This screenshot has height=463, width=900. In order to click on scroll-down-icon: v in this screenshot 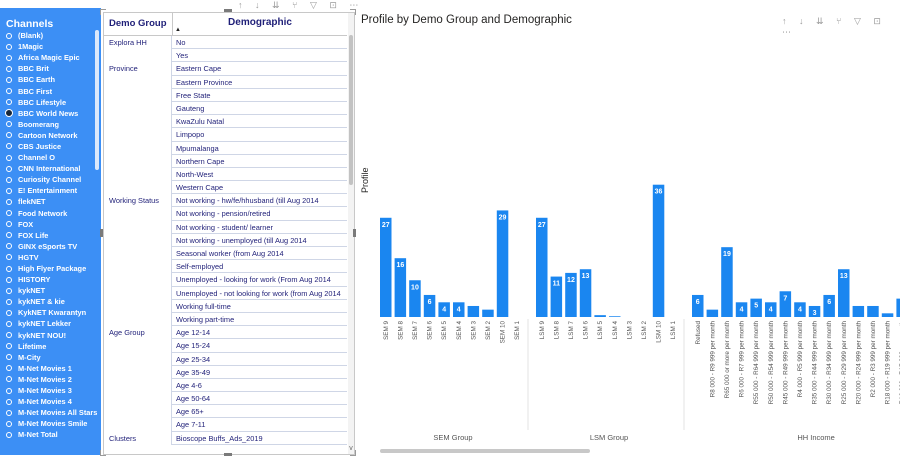, I will do `click(351, 448)`.